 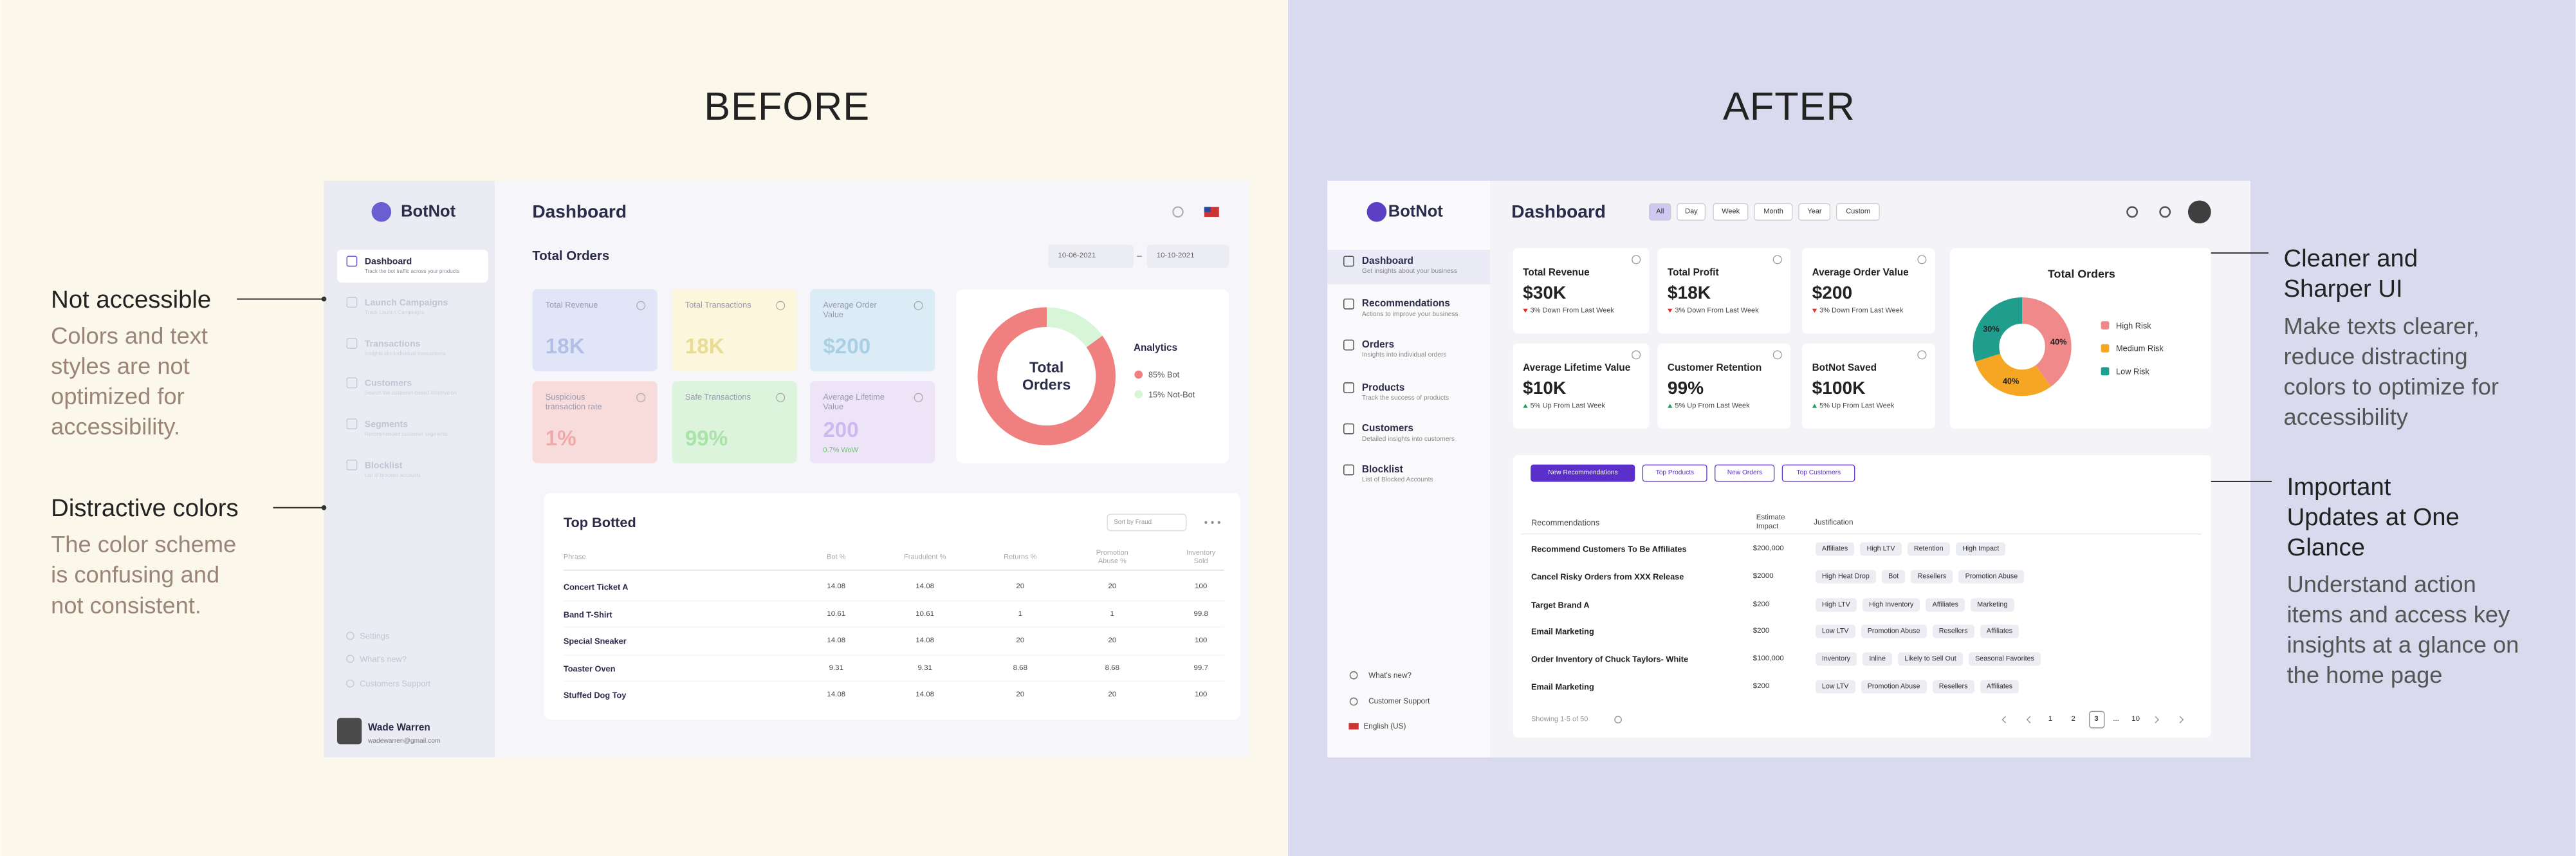 What do you see at coordinates (1768, 548) in the screenshot?
I see `row-impact: $200,000` at bounding box center [1768, 548].